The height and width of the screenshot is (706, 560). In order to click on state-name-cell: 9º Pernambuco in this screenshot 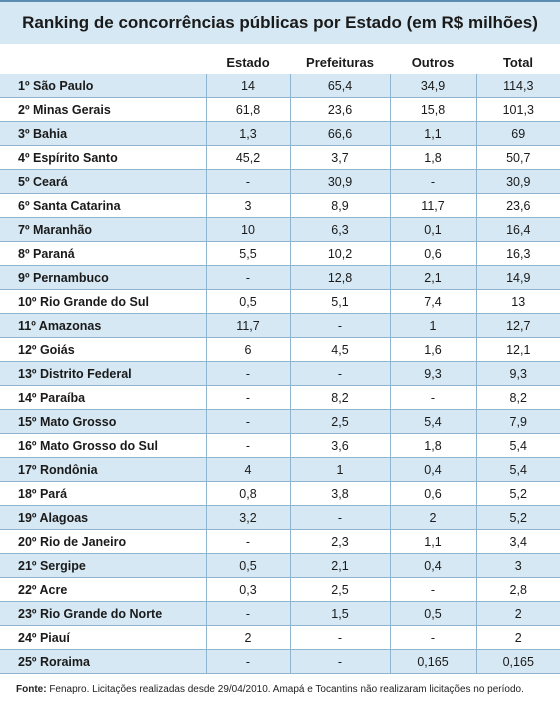, I will do `click(103, 277)`.